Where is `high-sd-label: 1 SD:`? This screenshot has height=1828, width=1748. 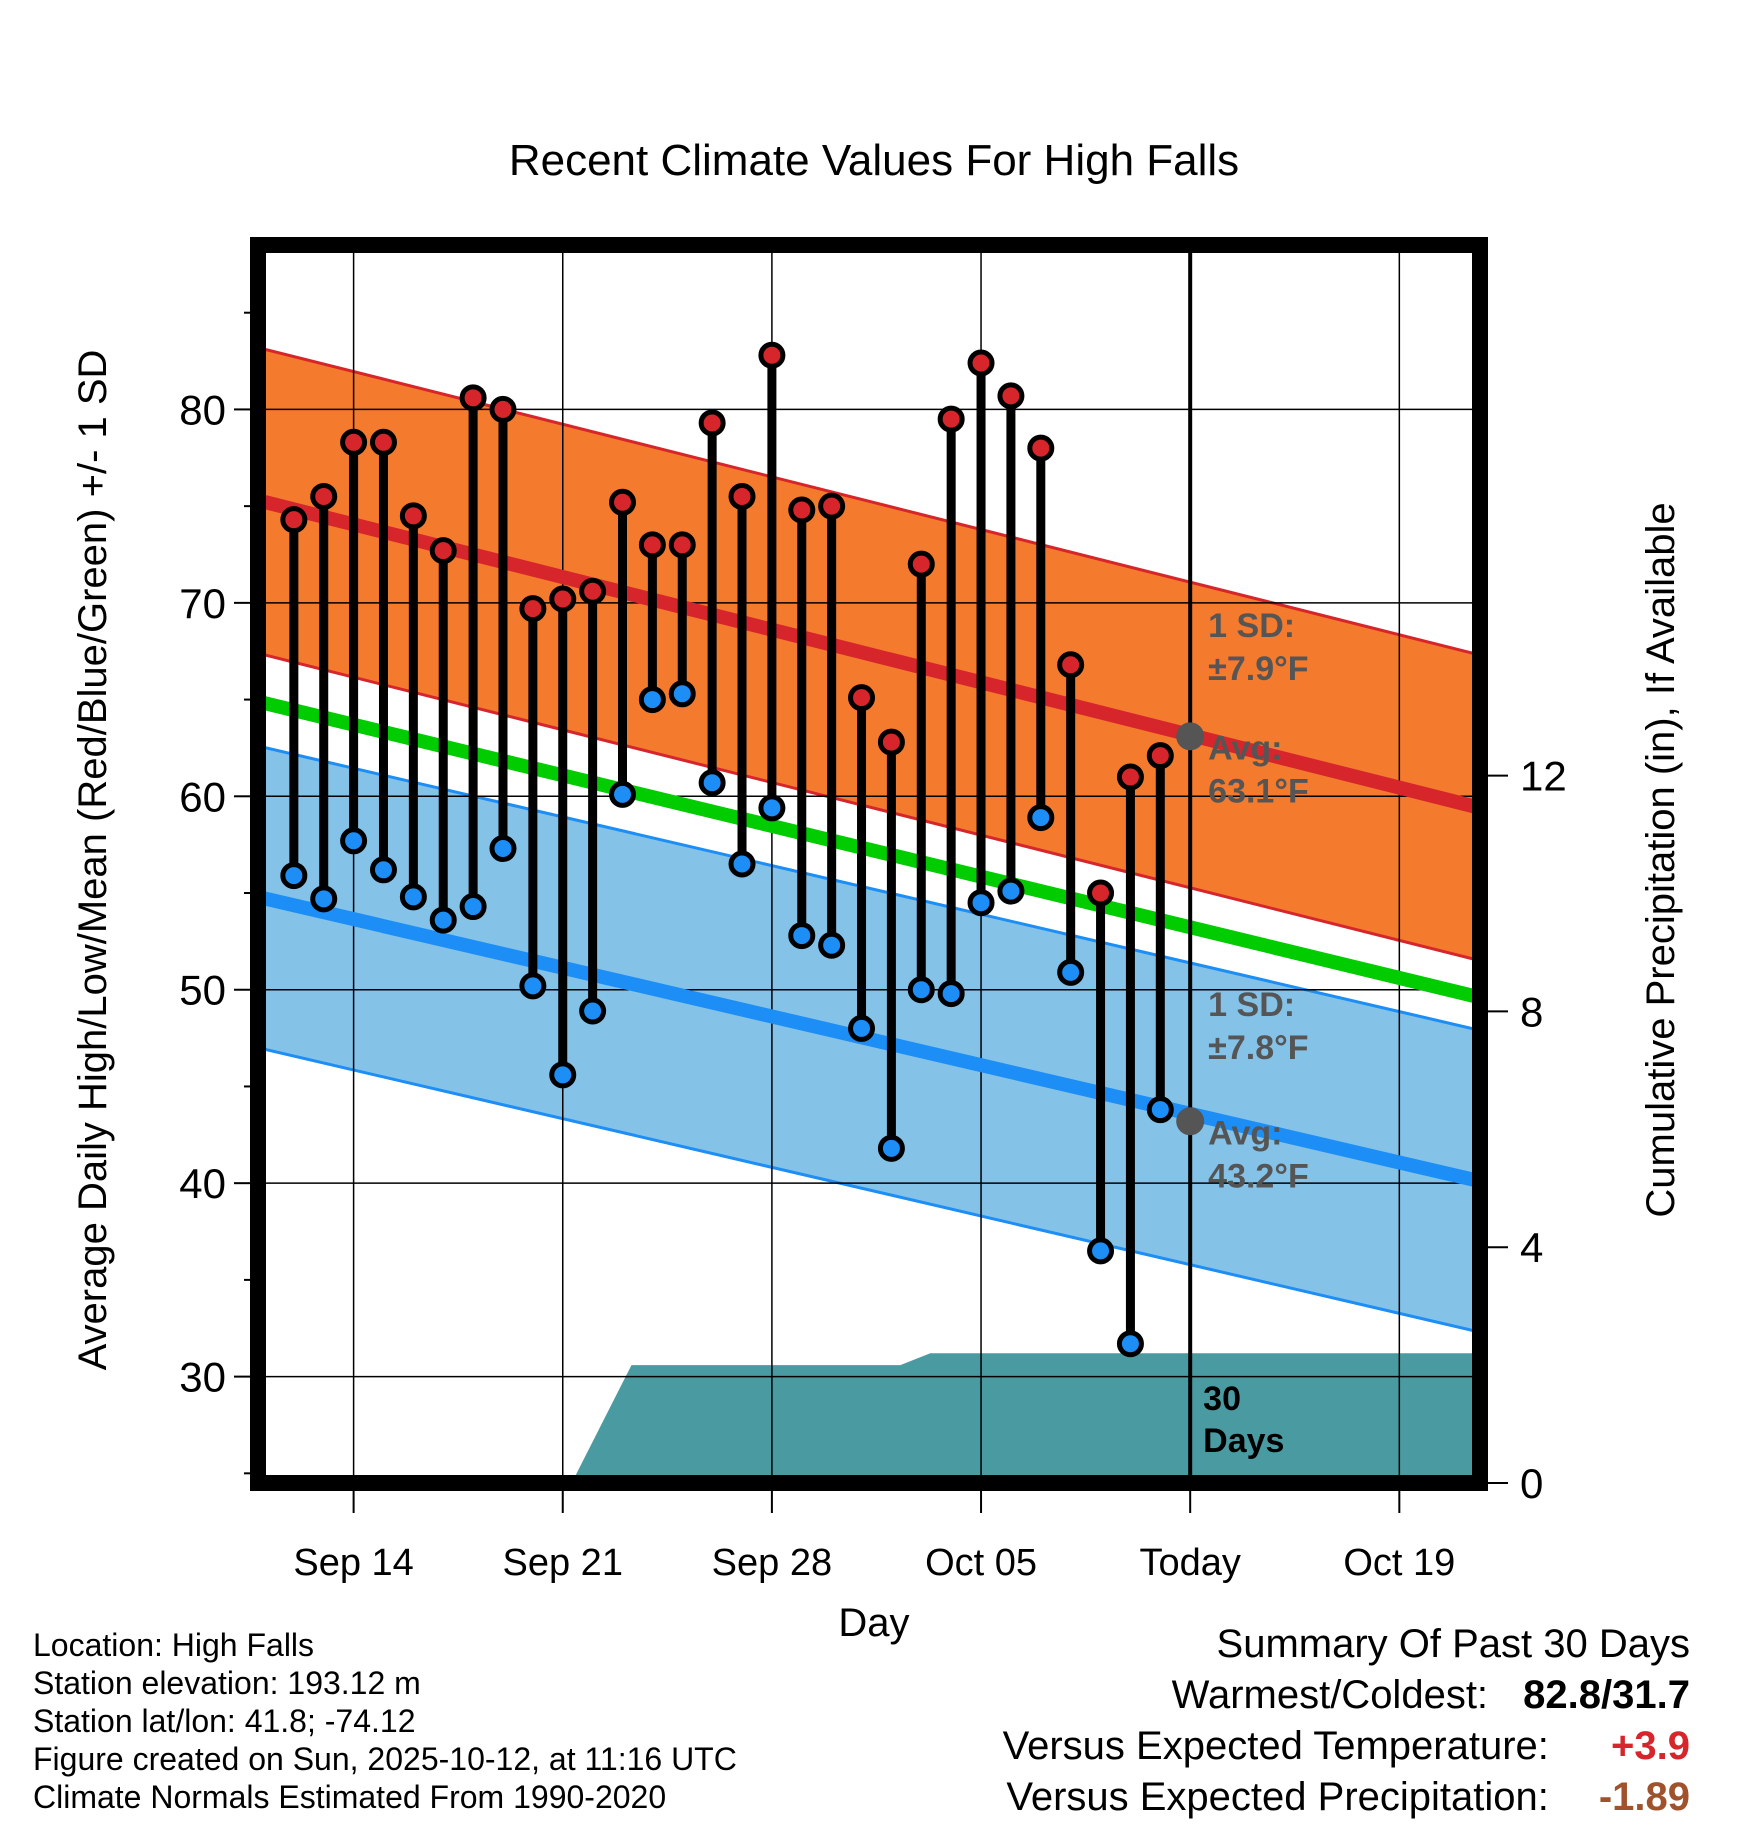 high-sd-label: 1 SD: is located at coordinates (1251, 626).